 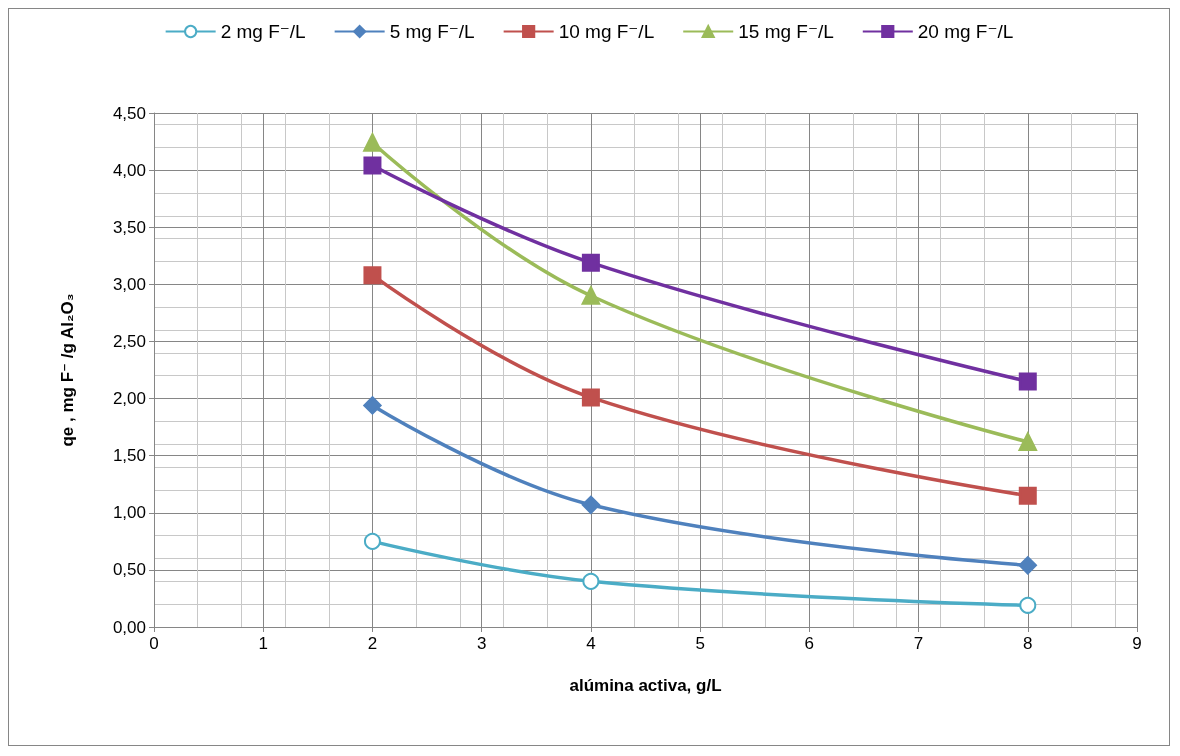 I want to click on x-tick-label: 5, so click(x=700, y=643).